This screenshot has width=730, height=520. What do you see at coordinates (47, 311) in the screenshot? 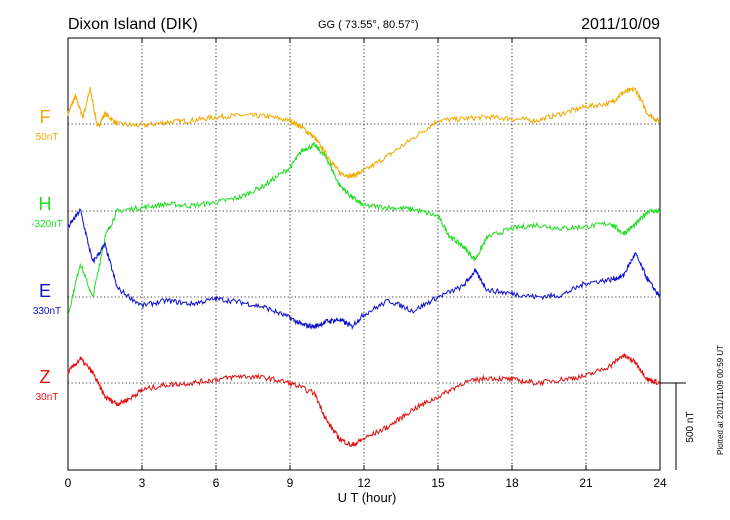
I see `series-baseline-e: 330nT` at bounding box center [47, 311].